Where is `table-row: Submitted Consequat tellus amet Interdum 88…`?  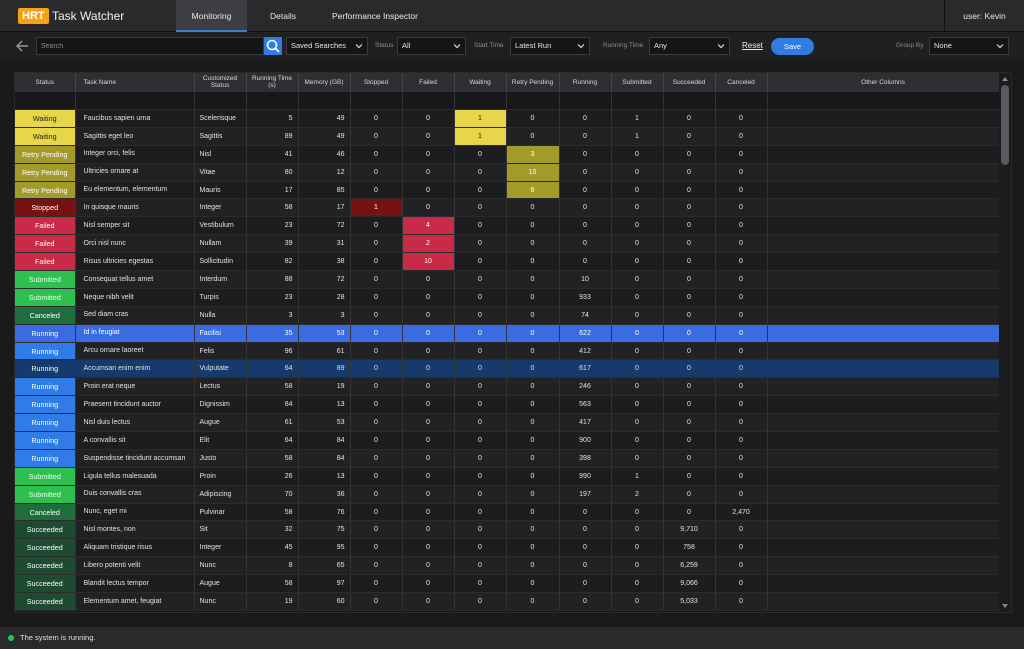
table-row: Submitted Consequat tellus amet Interdum 88… is located at coordinates (507, 279).